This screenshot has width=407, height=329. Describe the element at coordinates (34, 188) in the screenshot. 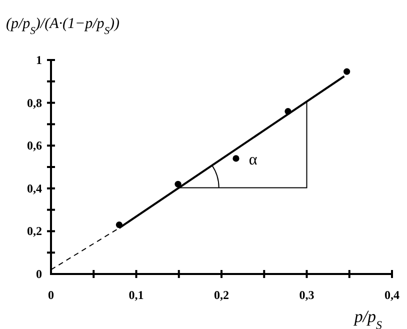

I see `y-tick-label: 0,4` at that location.